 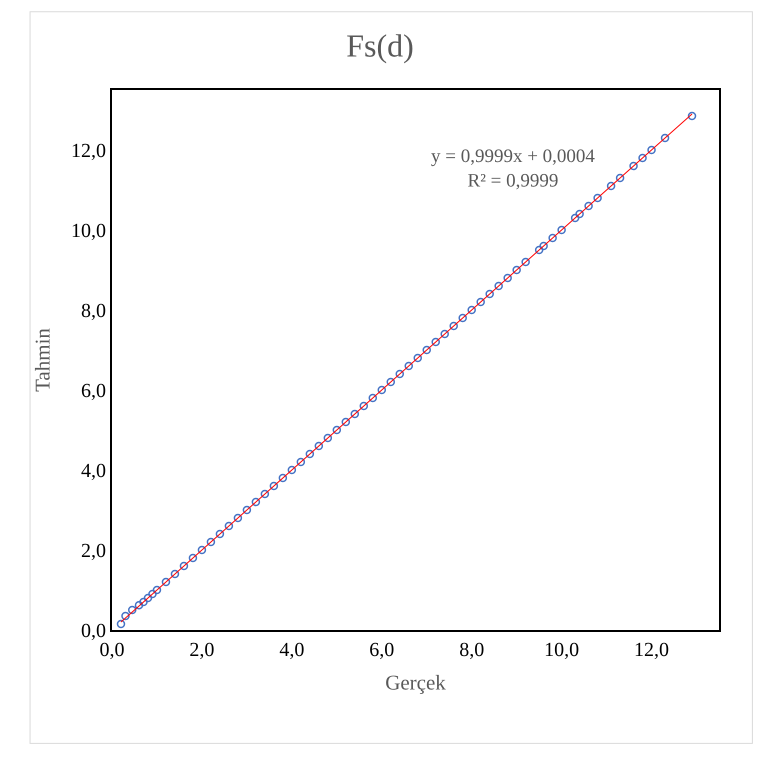 What do you see at coordinates (93, 471) in the screenshot?
I see `y-tick-label: 4,0` at bounding box center [93, 471].